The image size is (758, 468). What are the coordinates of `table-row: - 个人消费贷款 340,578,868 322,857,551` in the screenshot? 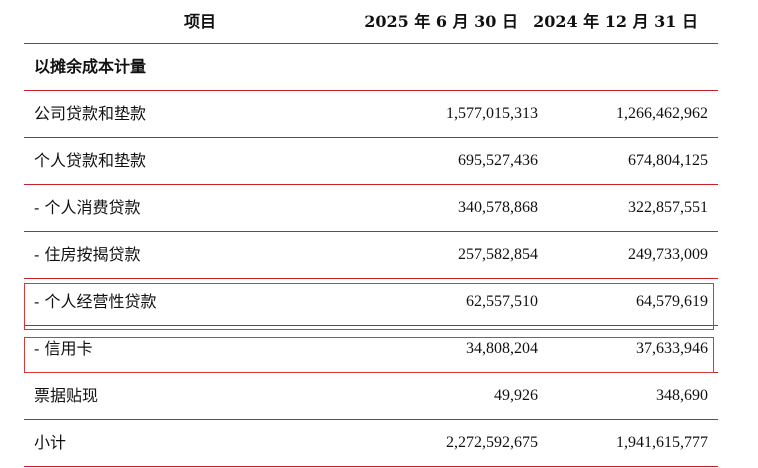 It's located at (371, 208).